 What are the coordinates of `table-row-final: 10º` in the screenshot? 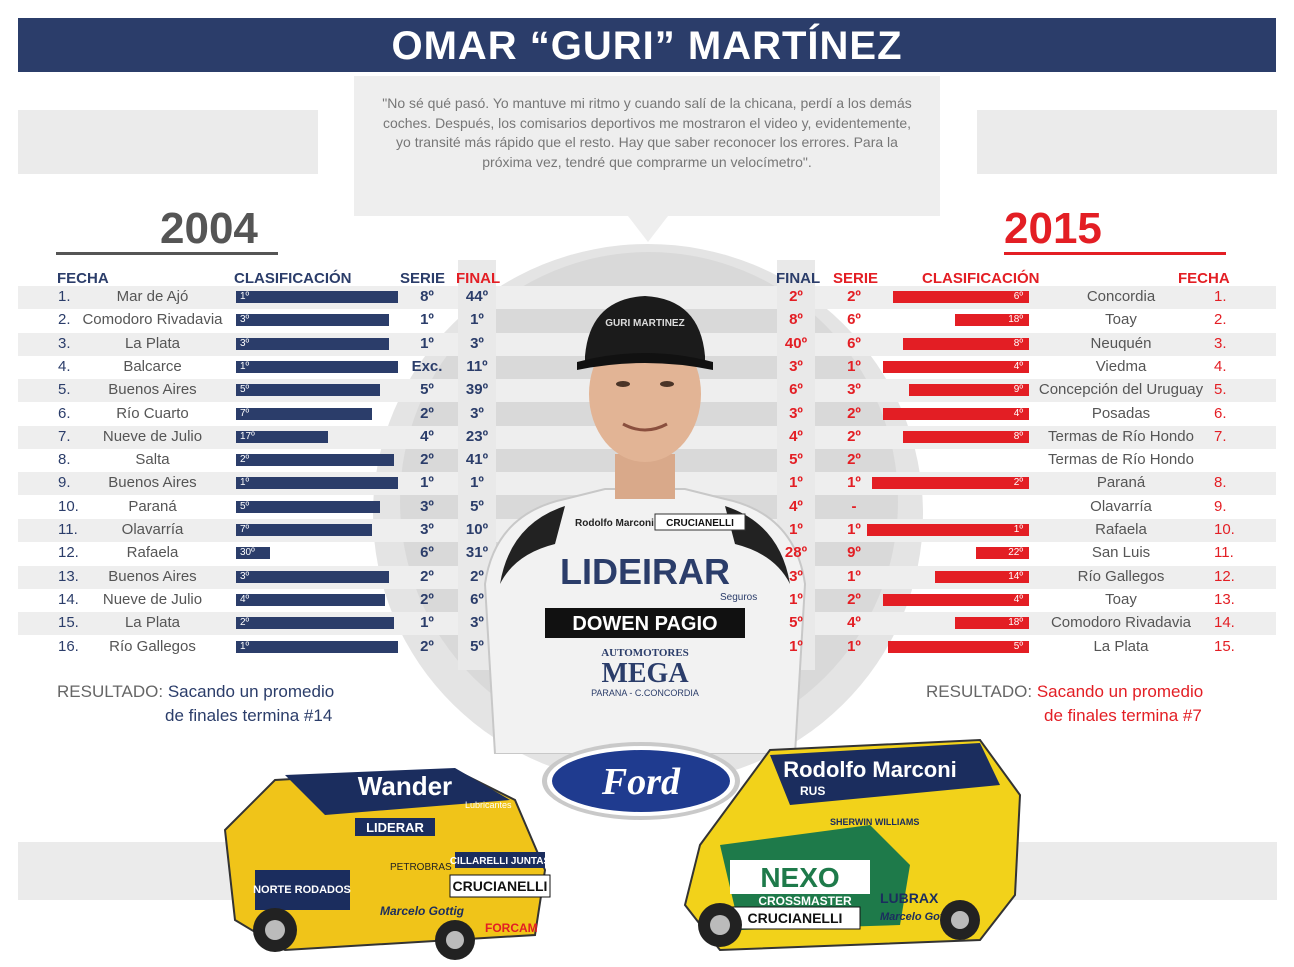 It's located at (477, 529).